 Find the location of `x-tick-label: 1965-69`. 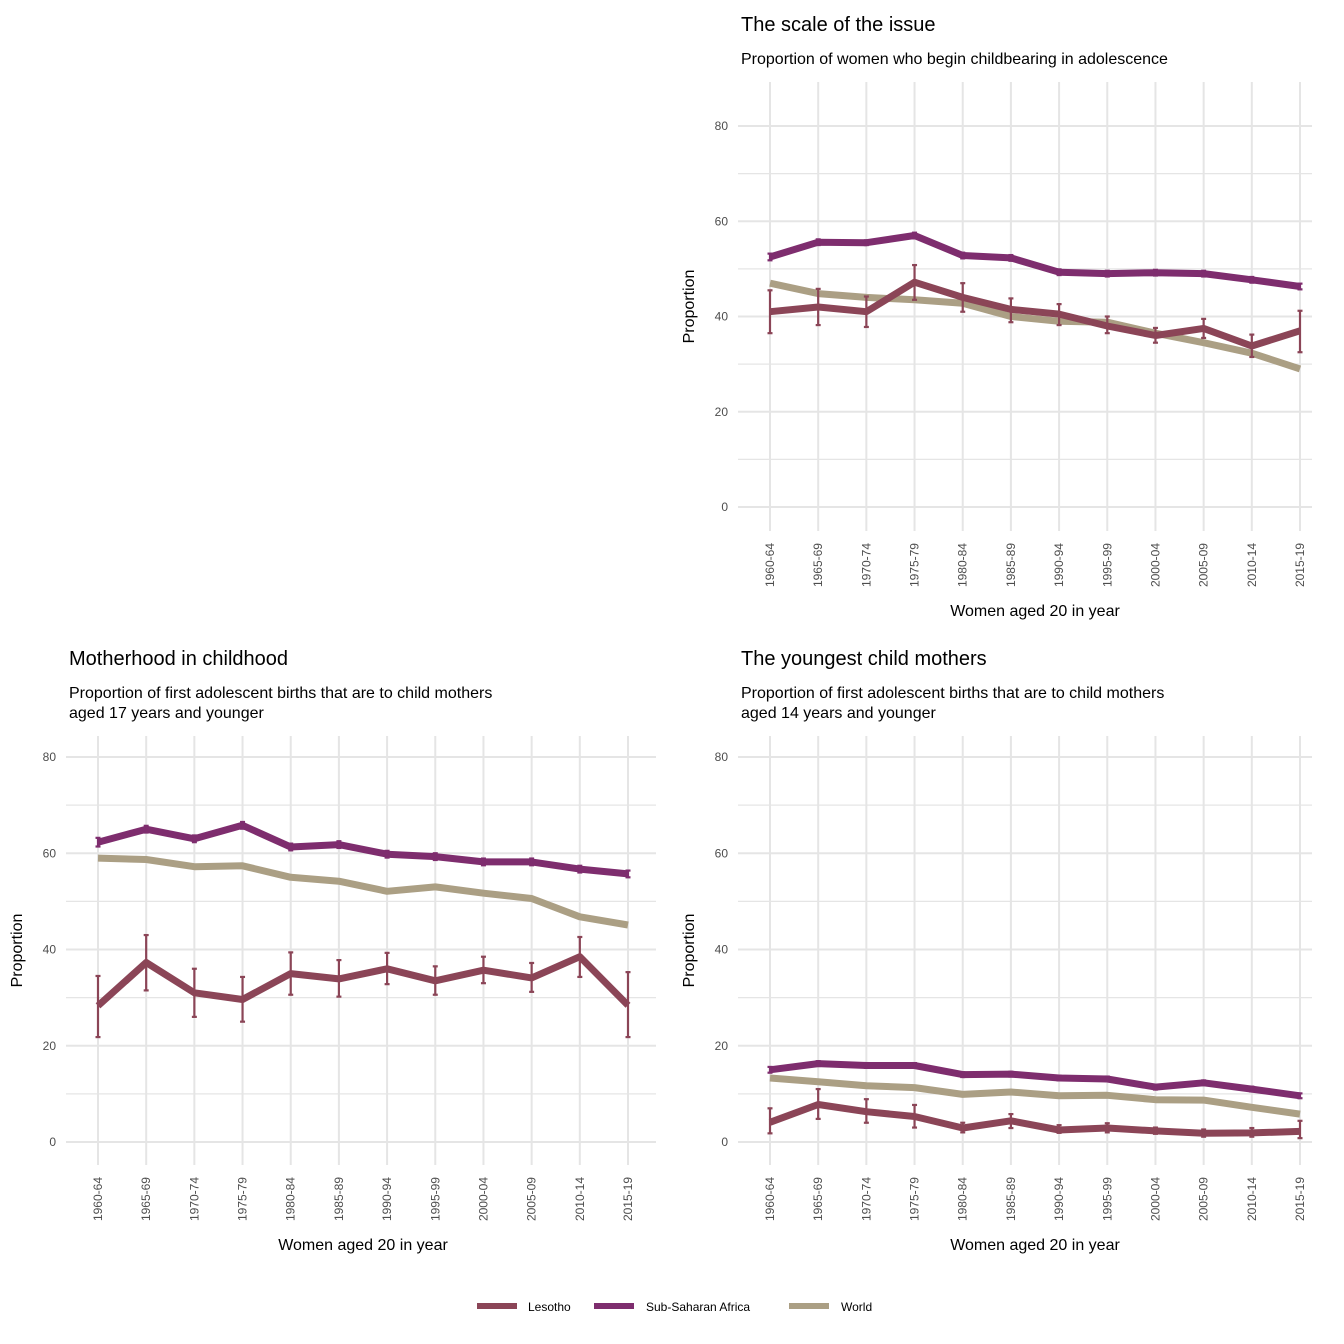

x-tick-label: 1965-69 is located at coordinates (818, 565).